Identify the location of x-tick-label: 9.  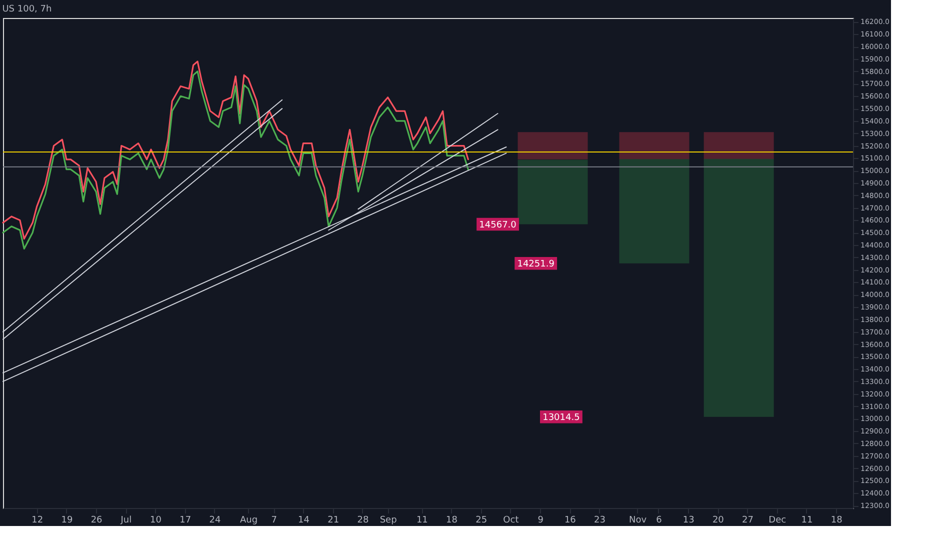
(541, 521).